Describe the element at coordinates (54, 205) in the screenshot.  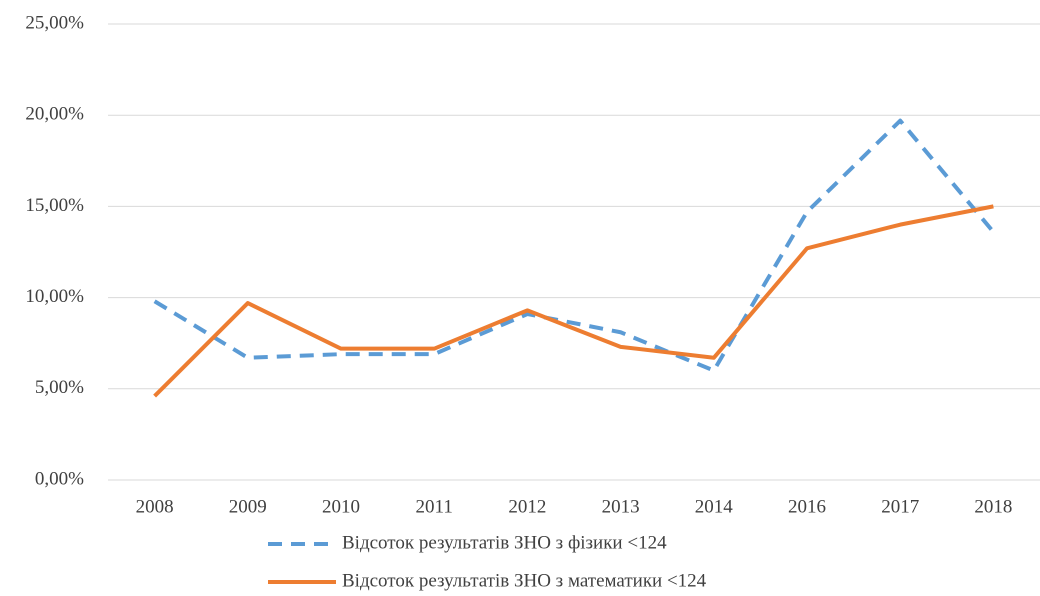
I see `y-tick-label: 15,00%` at that location.